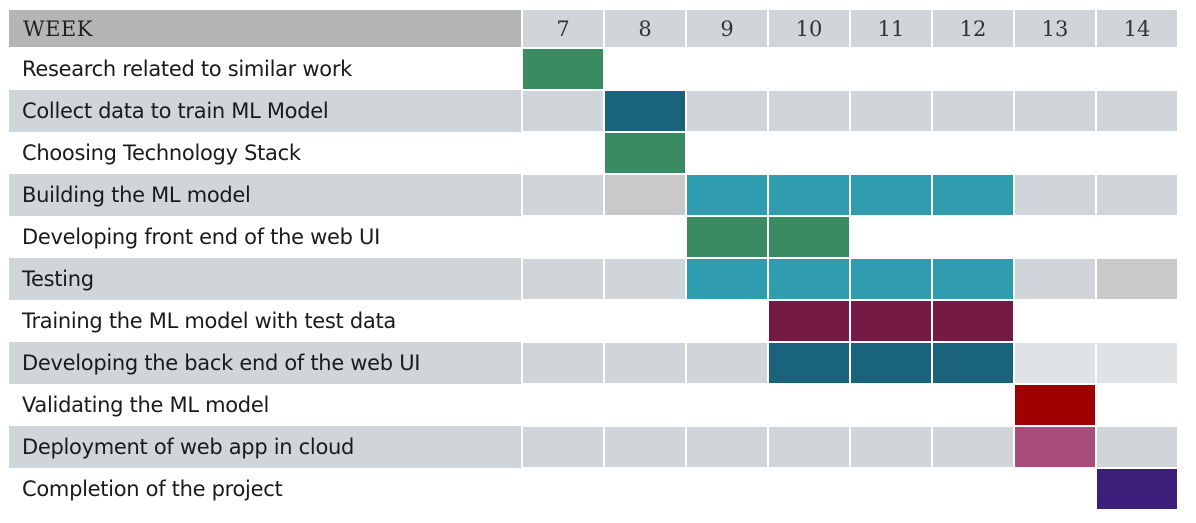  Describe the element at coordinates (890, 28) in the screenshot. I see `week-header-cell: 11` at that location.